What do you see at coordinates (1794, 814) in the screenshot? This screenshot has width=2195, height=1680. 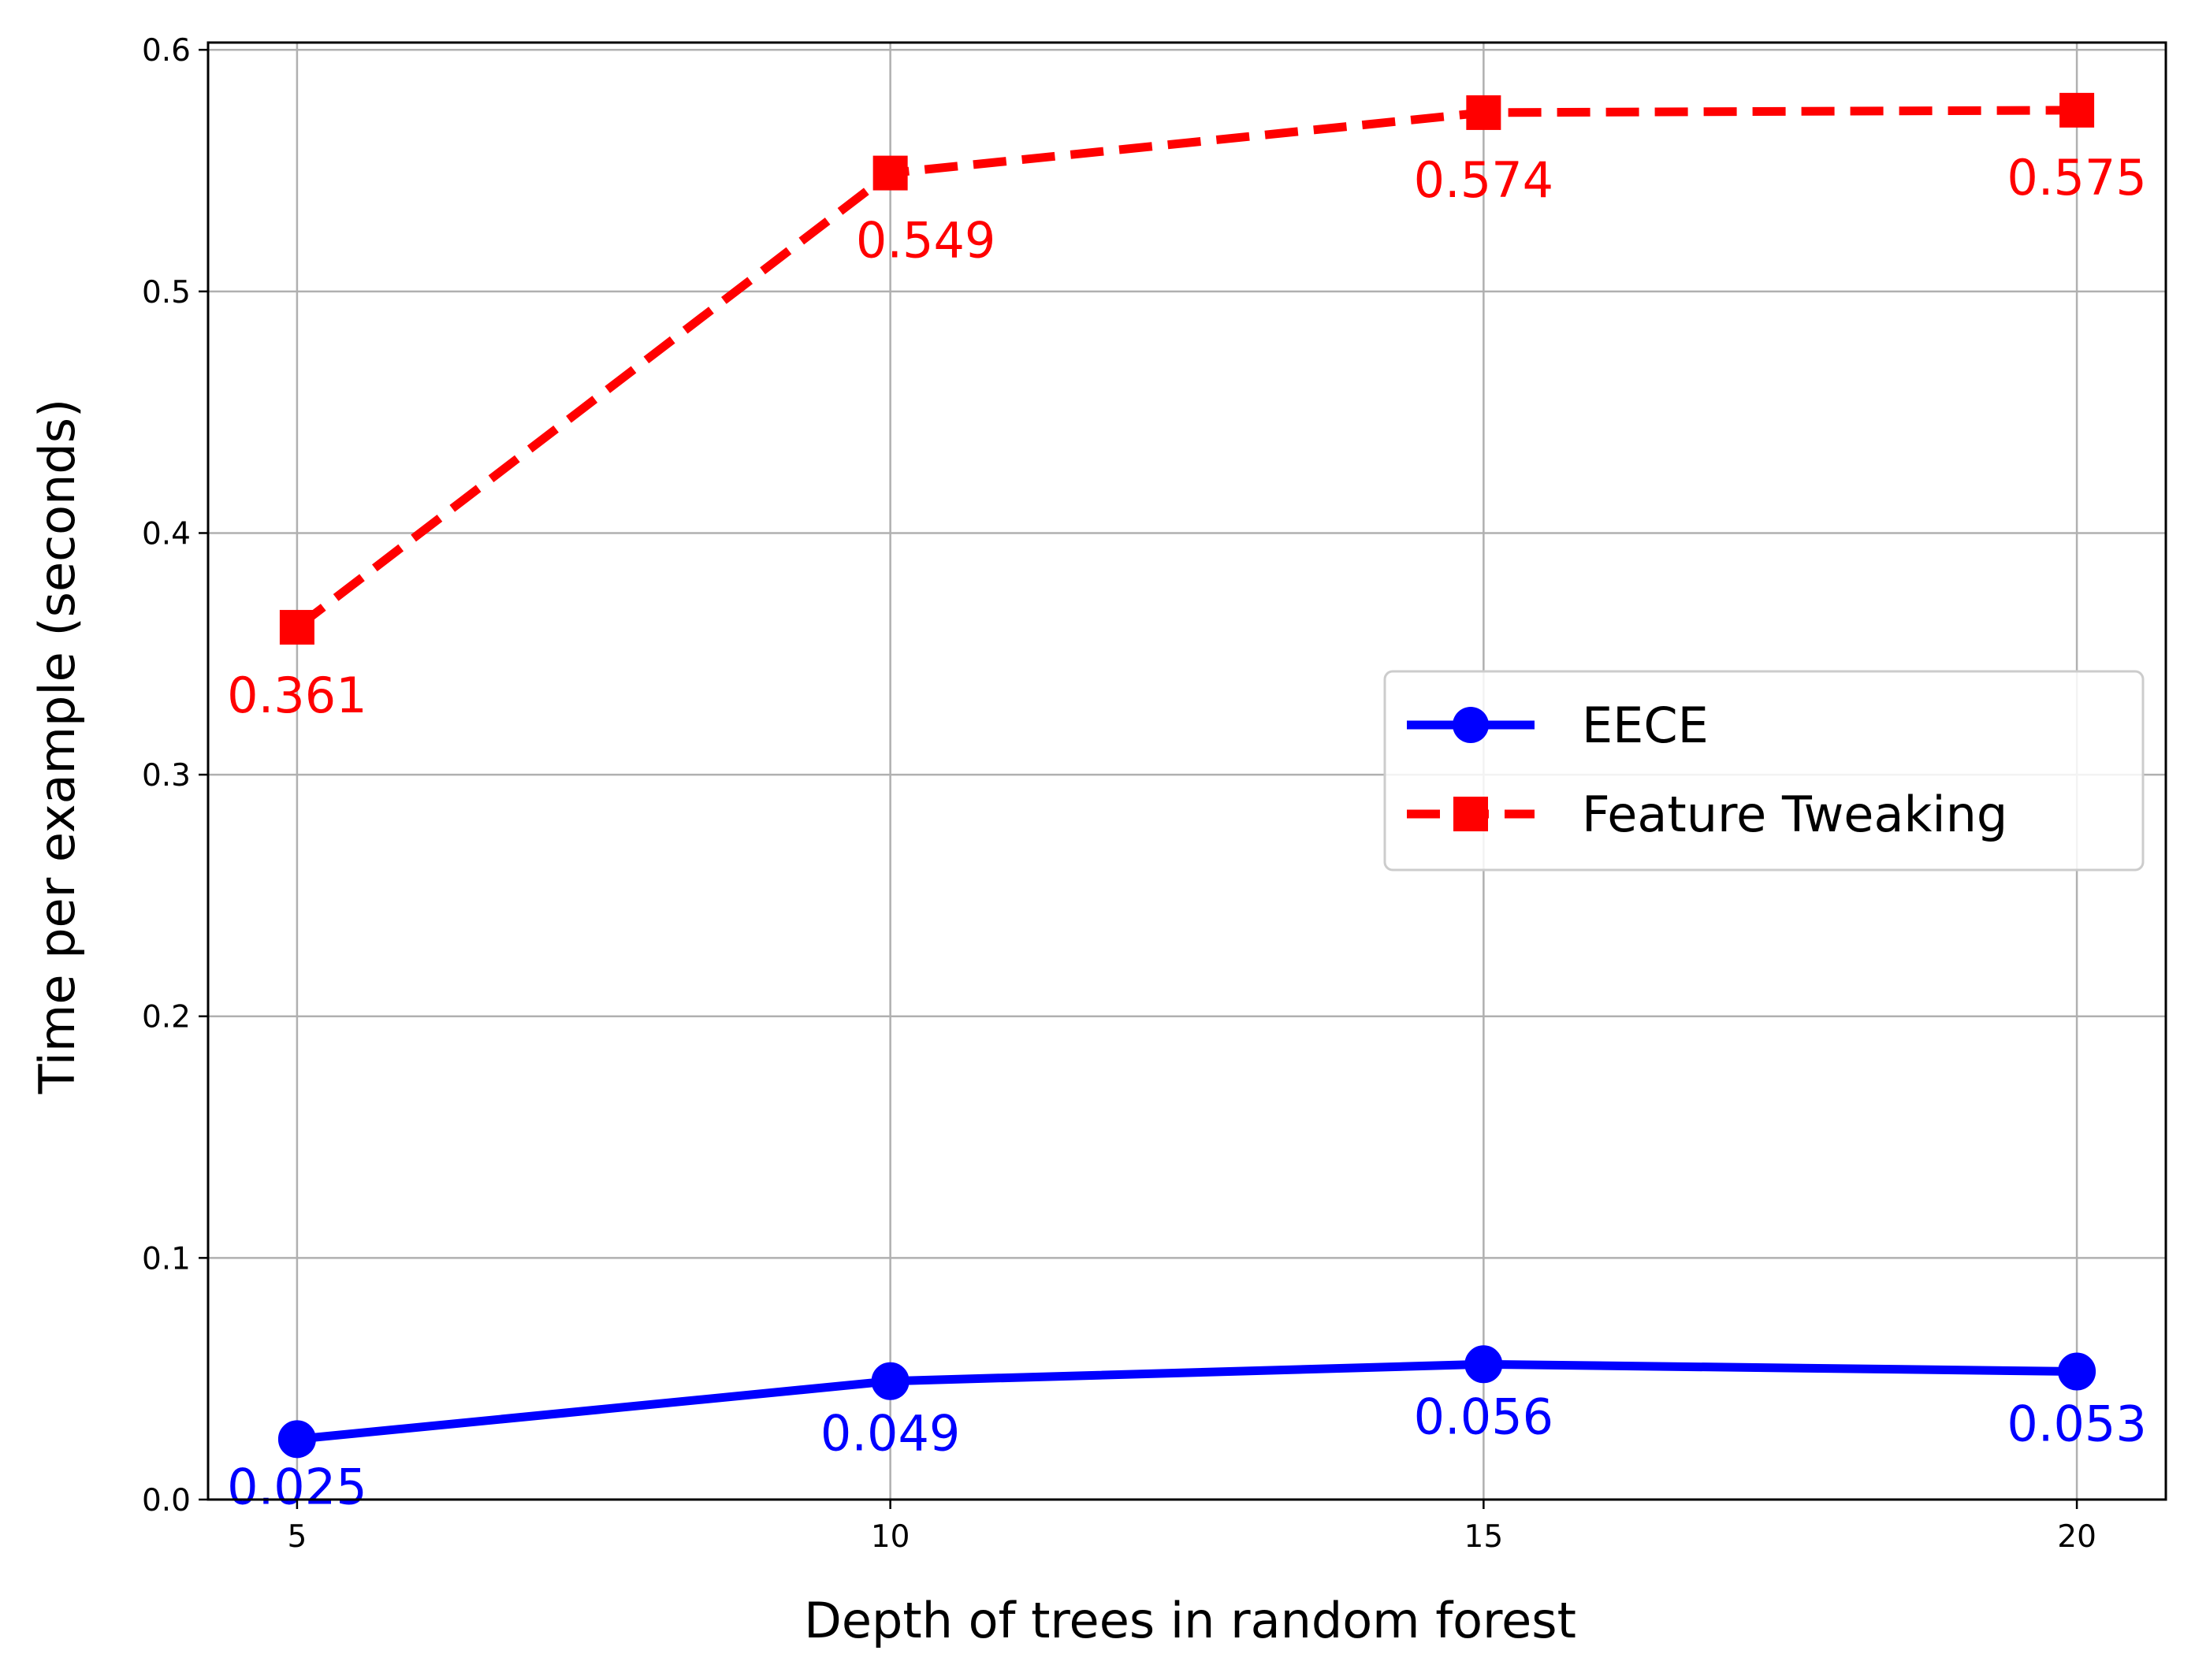 I see `legend-label: Feature Tweaking` at bounding box center [1794, 814].